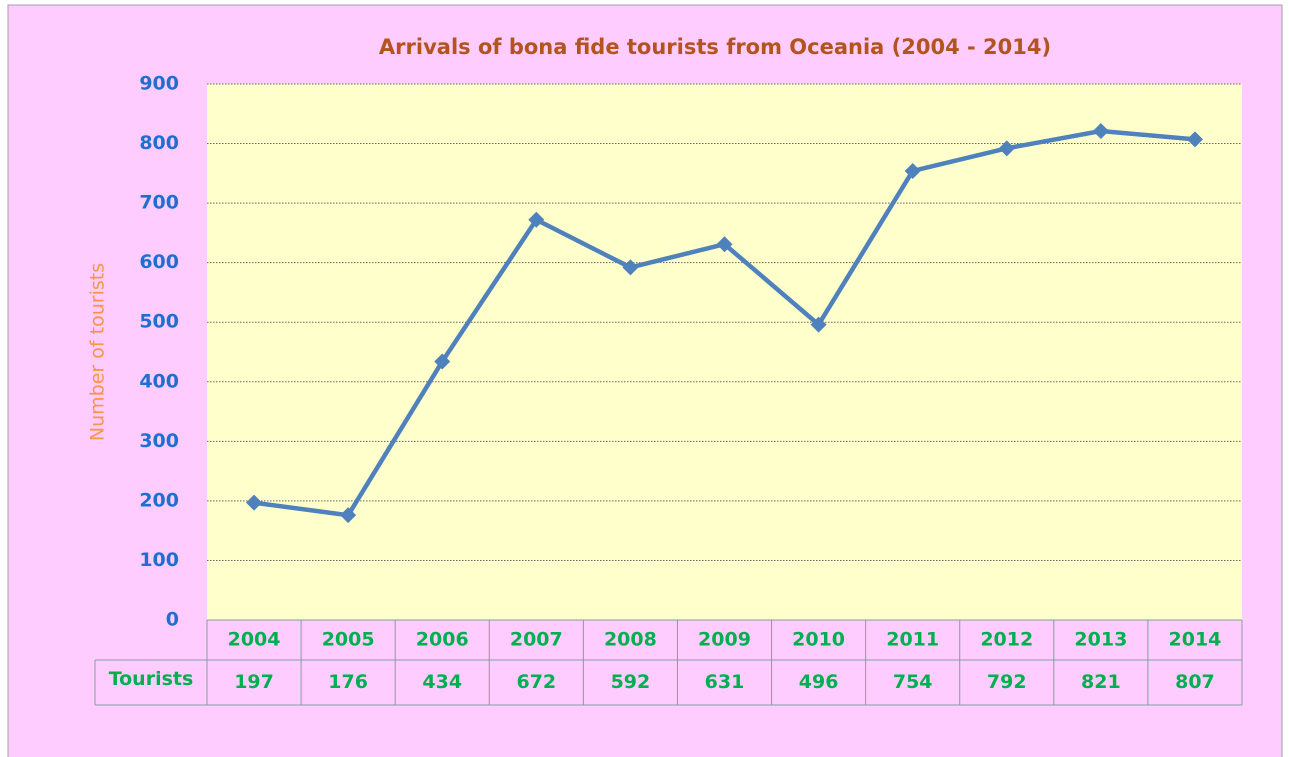 The height and width of the screenshot is (757, 1289). Describe the element at coordinates (159, 322) in the screenshot. I see `y-tick-label: 500` at that location.